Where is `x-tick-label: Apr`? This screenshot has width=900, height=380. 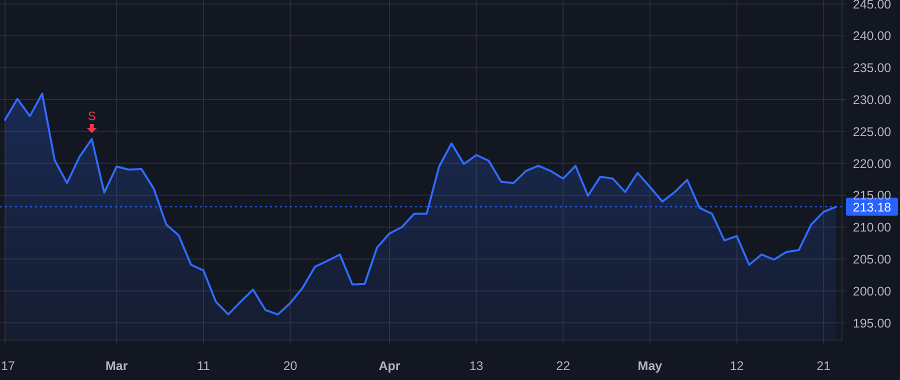
x-tick-label: Apr is located at coordinates (389, 366).